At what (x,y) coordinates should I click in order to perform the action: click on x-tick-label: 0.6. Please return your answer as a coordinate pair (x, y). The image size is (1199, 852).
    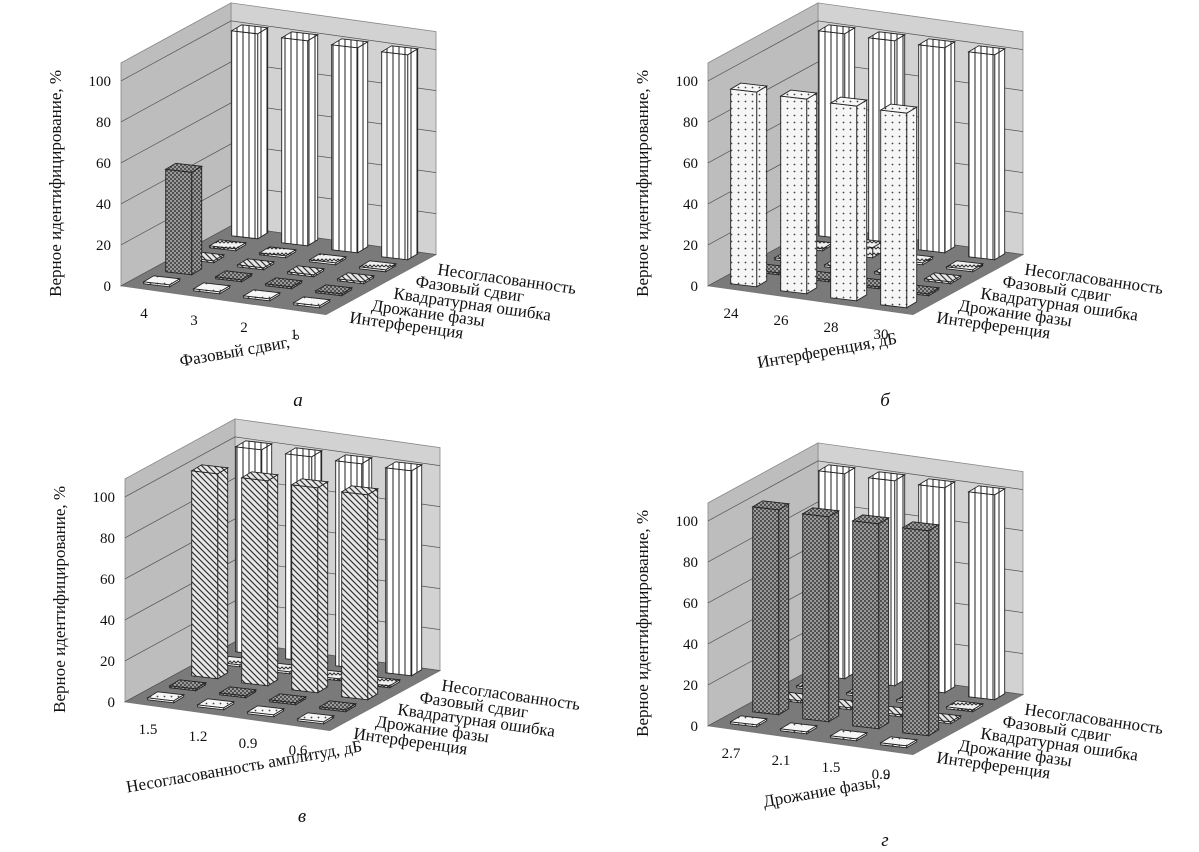
    Looking at the image, I should click on (298, 751).